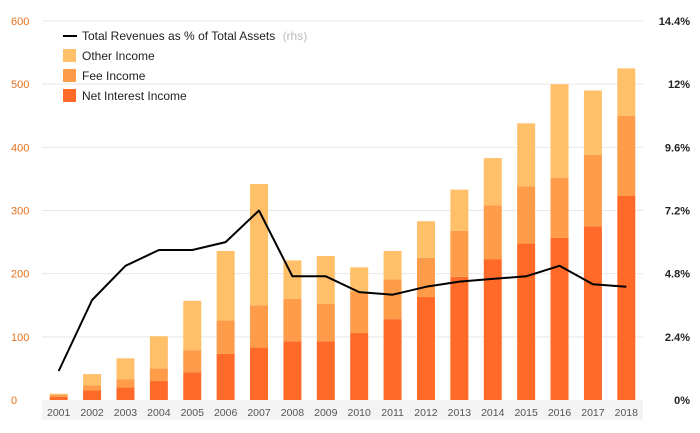 This screenshot has height=433, width=700. I want to click on x-tick-label: 2011, so click(392, 413).